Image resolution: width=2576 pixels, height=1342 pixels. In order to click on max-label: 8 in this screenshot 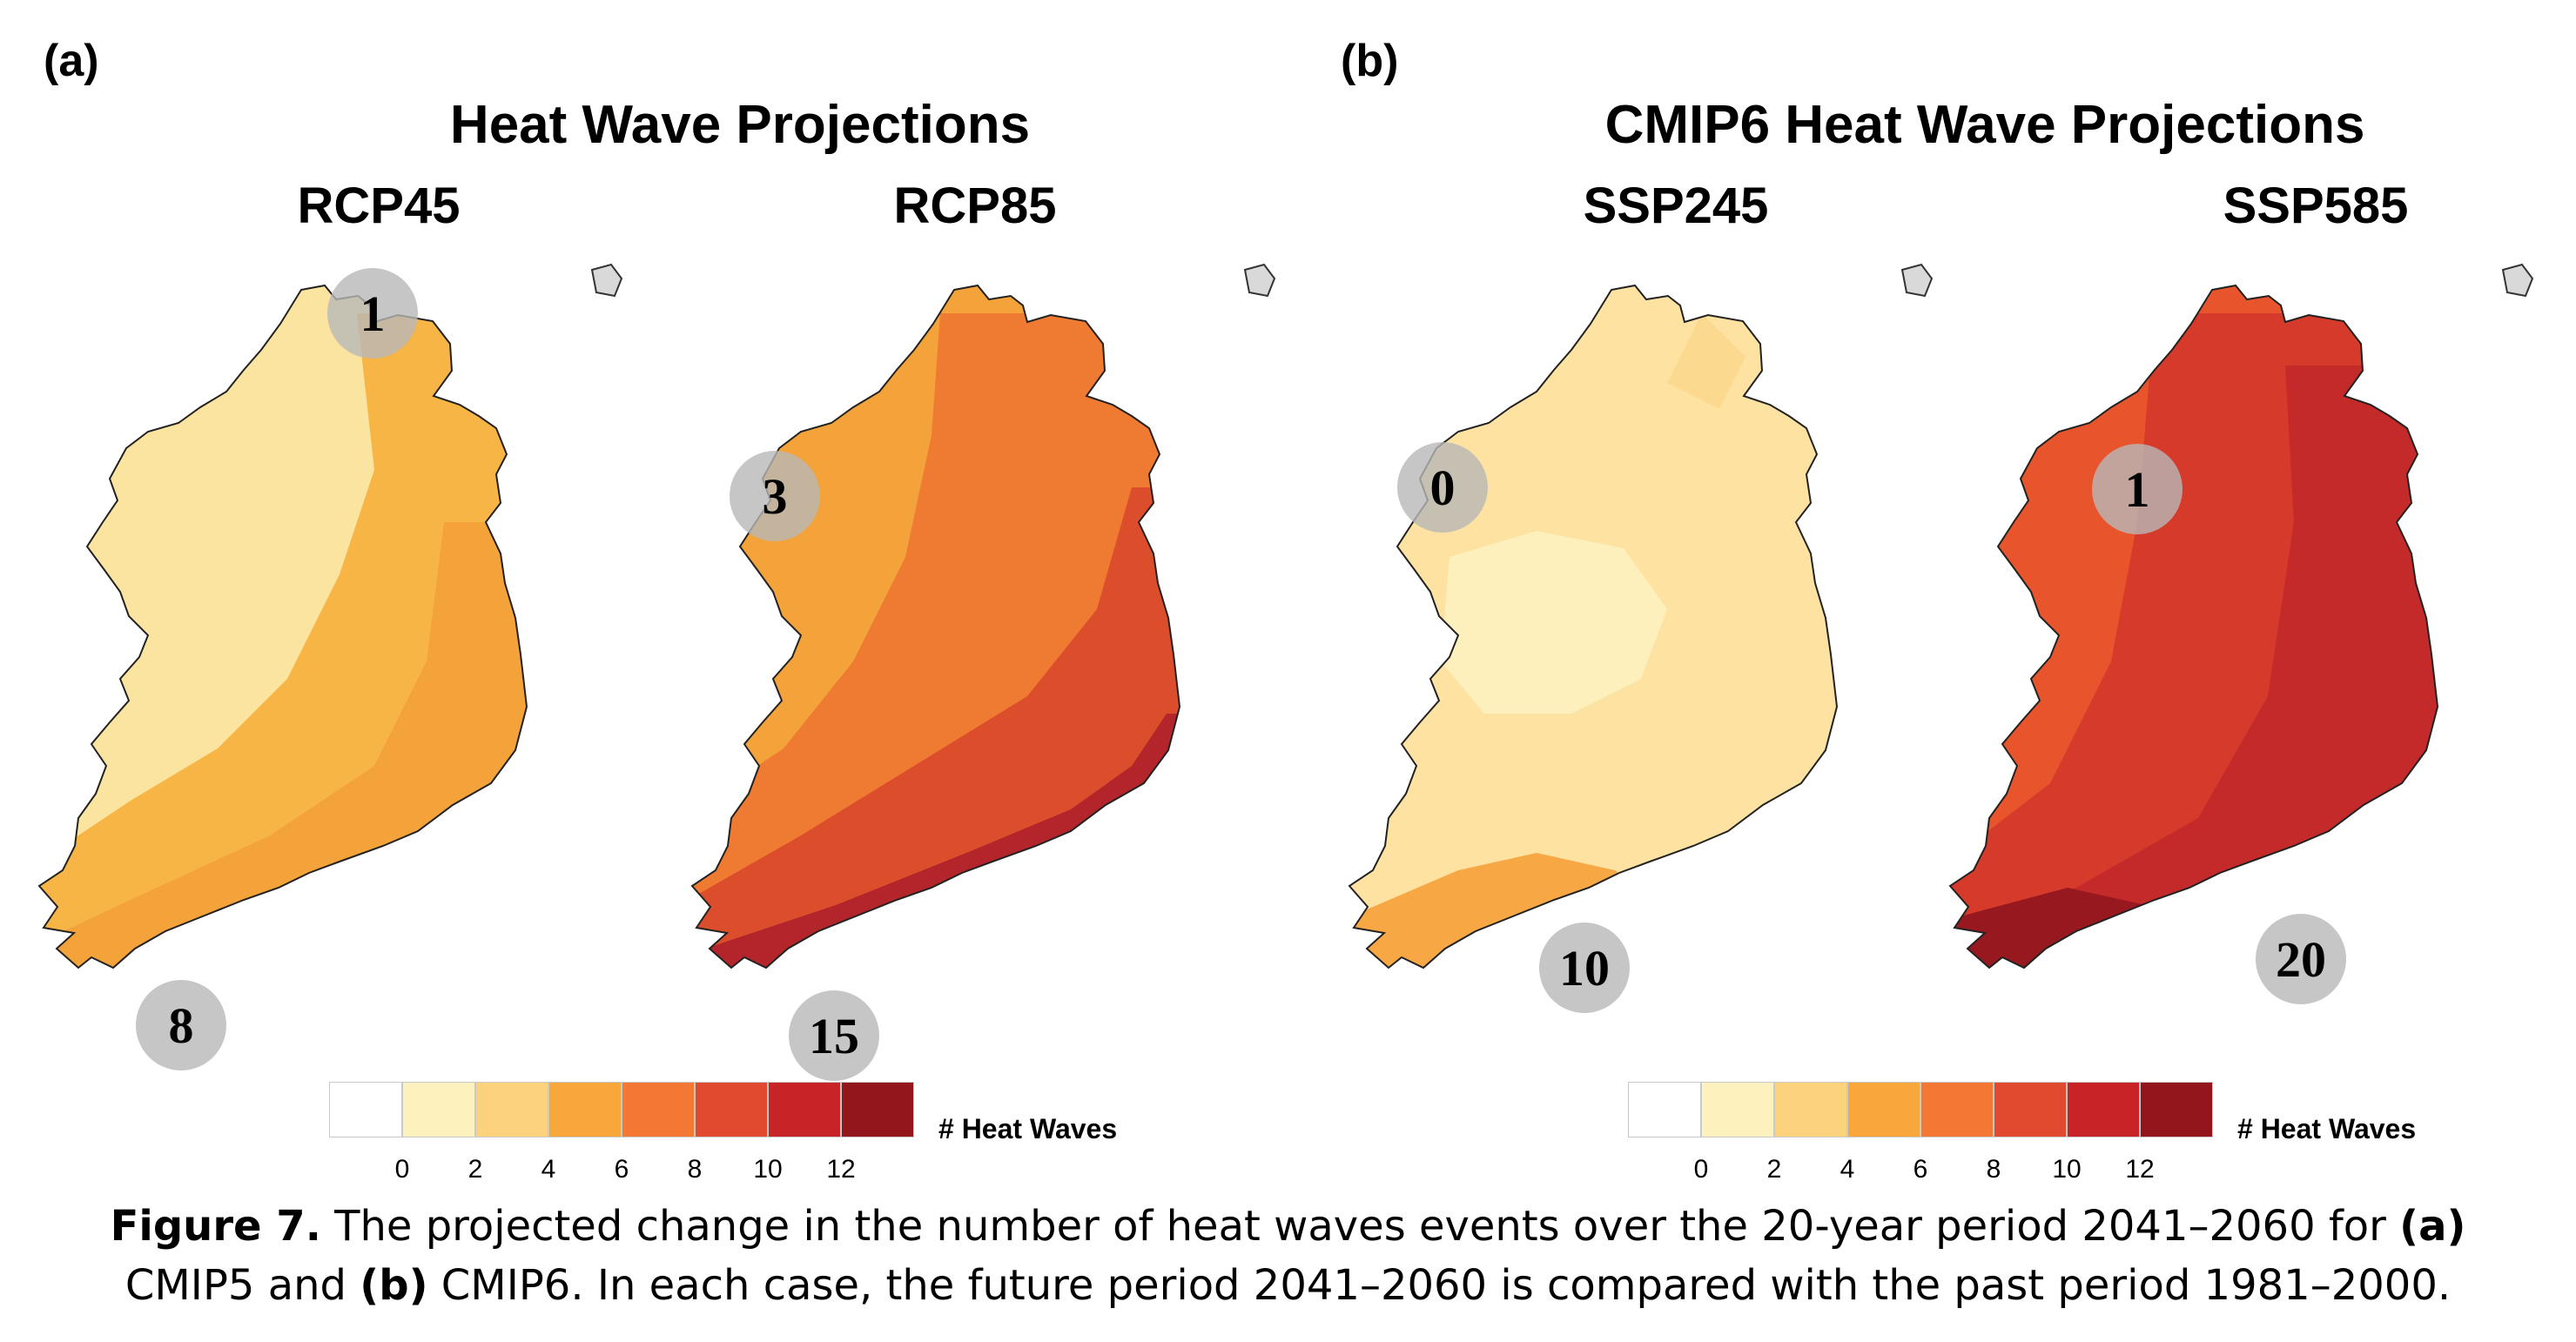, I will do `click(181, 1026)`.